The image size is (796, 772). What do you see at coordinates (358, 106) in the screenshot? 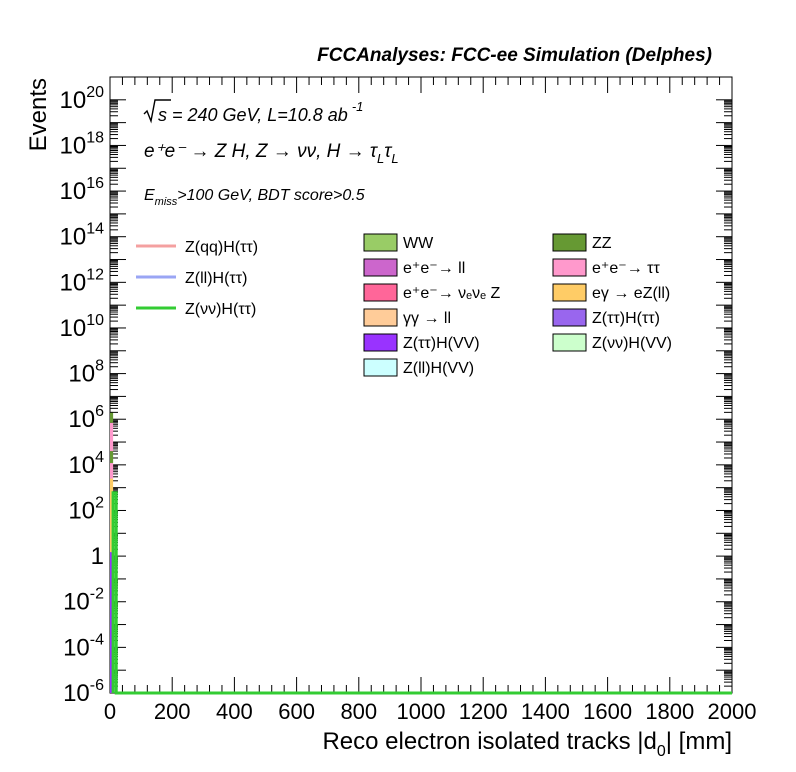
I see `annotation-lumi-exp: -1` at bounding box center [358, 106].